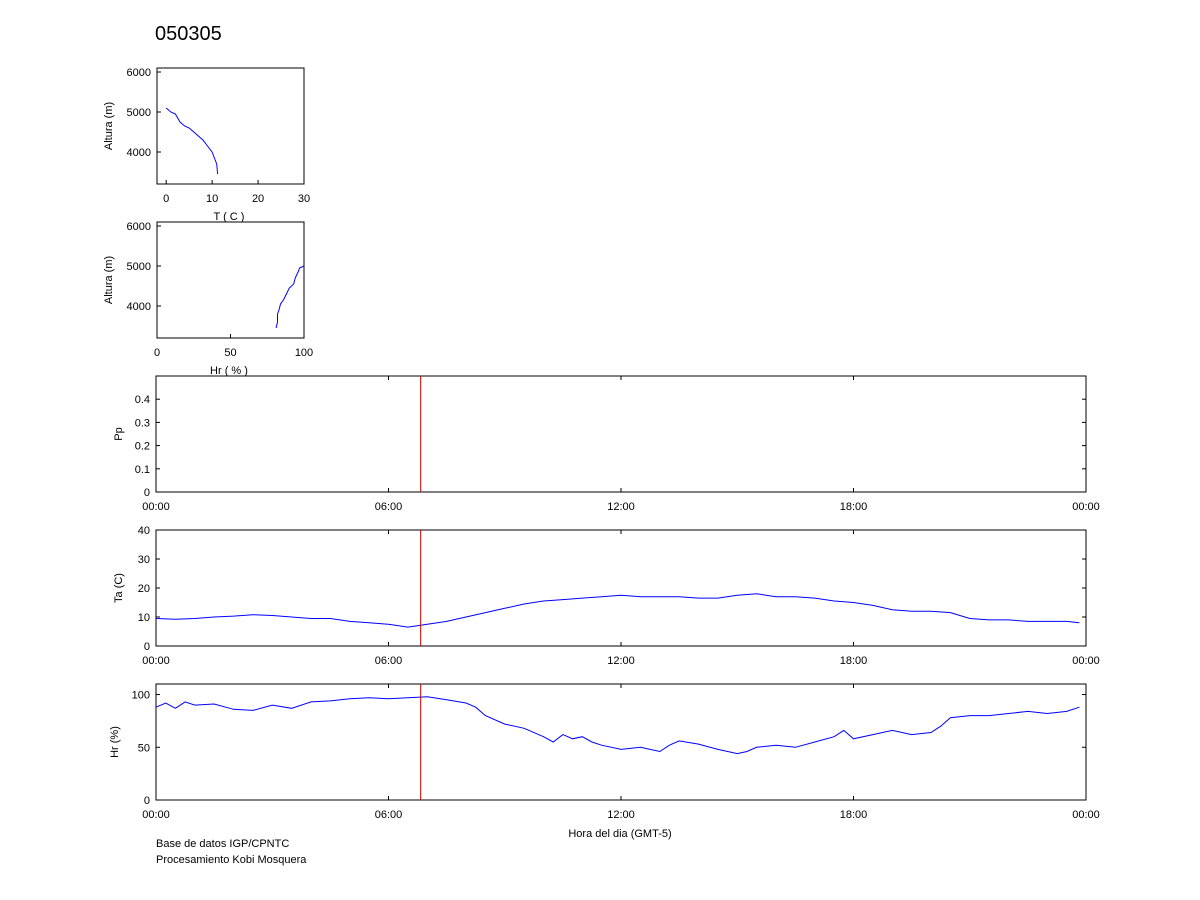 The image size is (1200, 900). Describe the element at coordinates (144, 589) in the screenshot. I see `y-tick-label: 20` at that location.